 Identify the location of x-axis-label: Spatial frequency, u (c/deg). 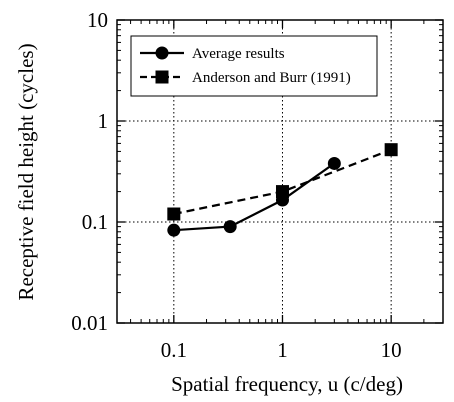
(287, 384).